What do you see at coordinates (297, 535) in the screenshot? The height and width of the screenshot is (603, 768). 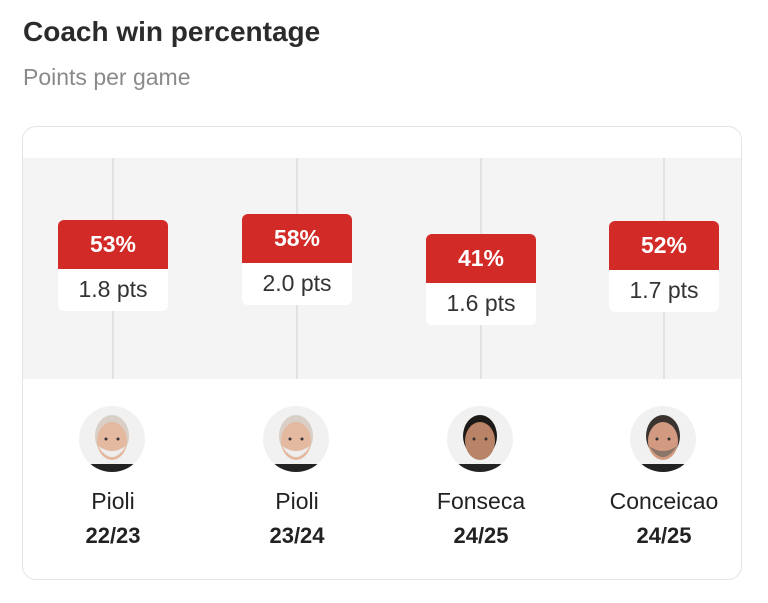 I see `season-label: 23/24` at bounding box center [297, 535].